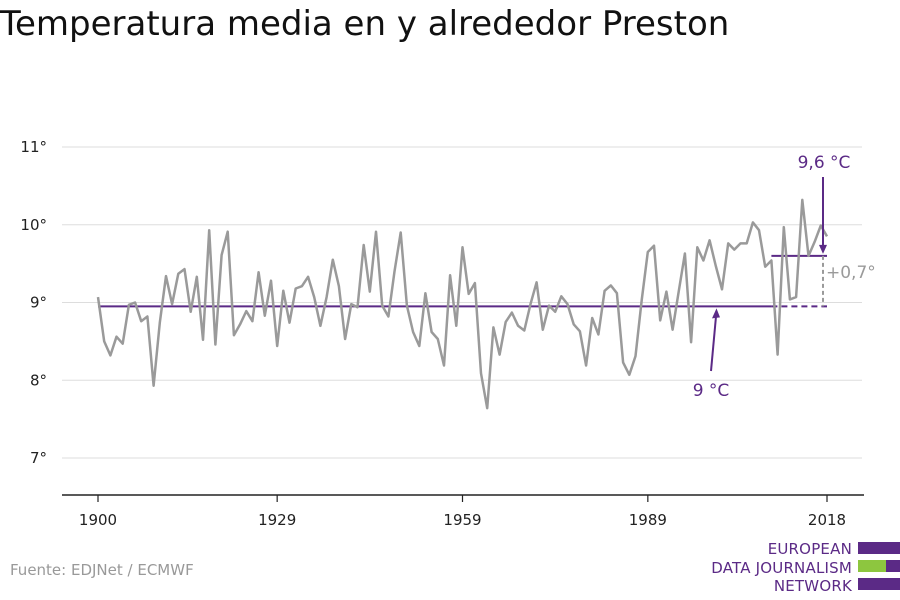  I want to click on logo-line-2: DATA JOURNALISM, so click(781, 568).